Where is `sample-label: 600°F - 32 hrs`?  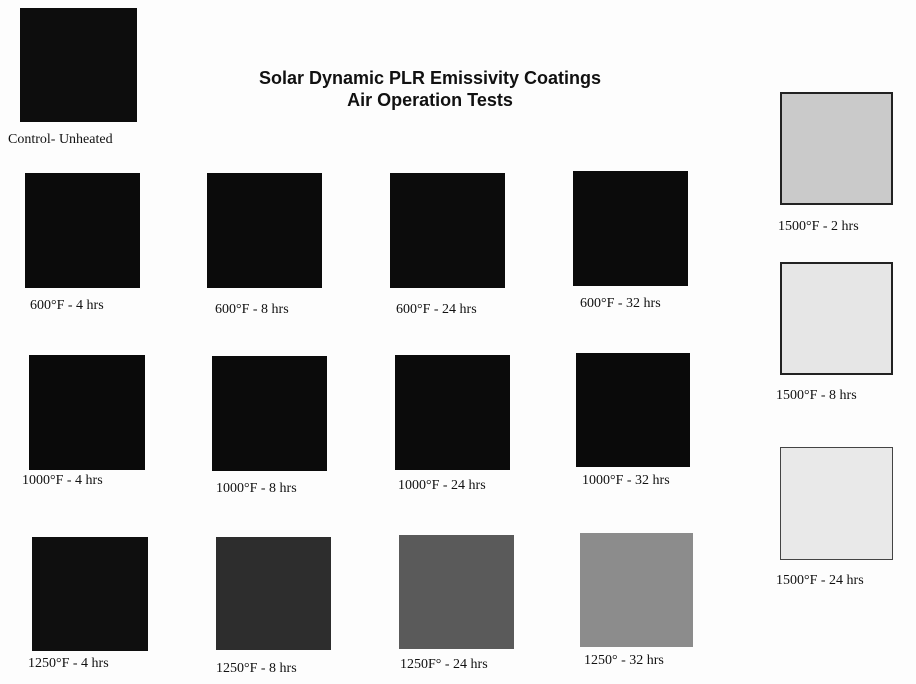
sample-label: 600°F - 32 hrs is located at coordinates (620, 303).